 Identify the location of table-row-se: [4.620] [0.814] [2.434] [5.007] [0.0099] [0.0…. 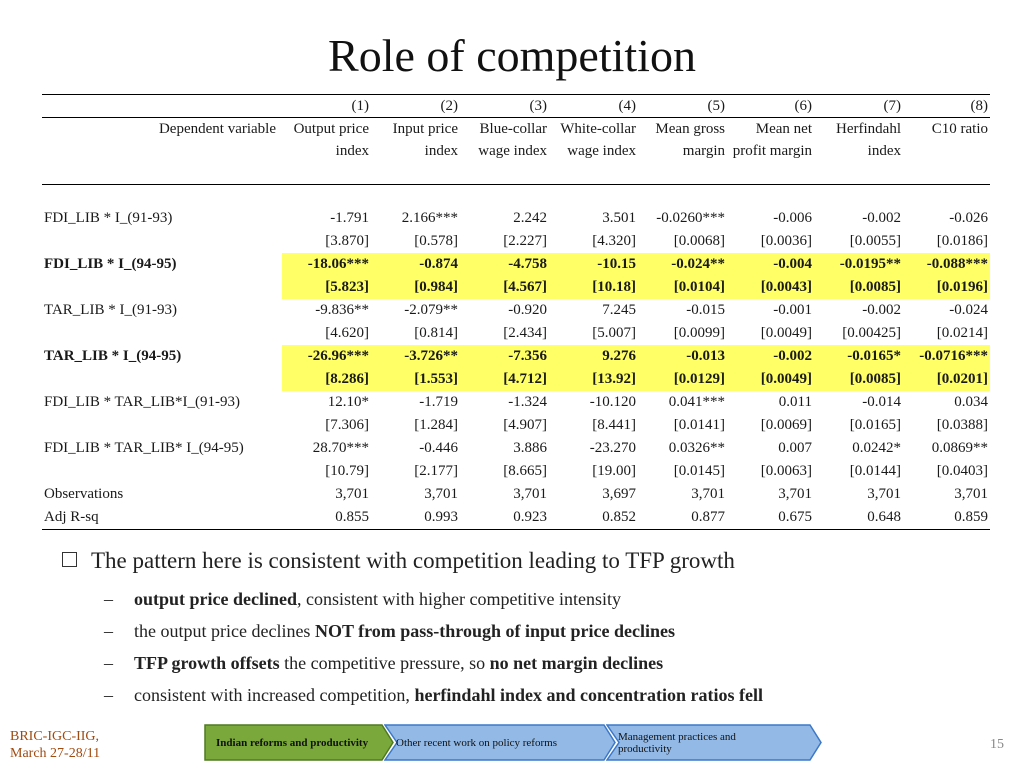
(516, 333).